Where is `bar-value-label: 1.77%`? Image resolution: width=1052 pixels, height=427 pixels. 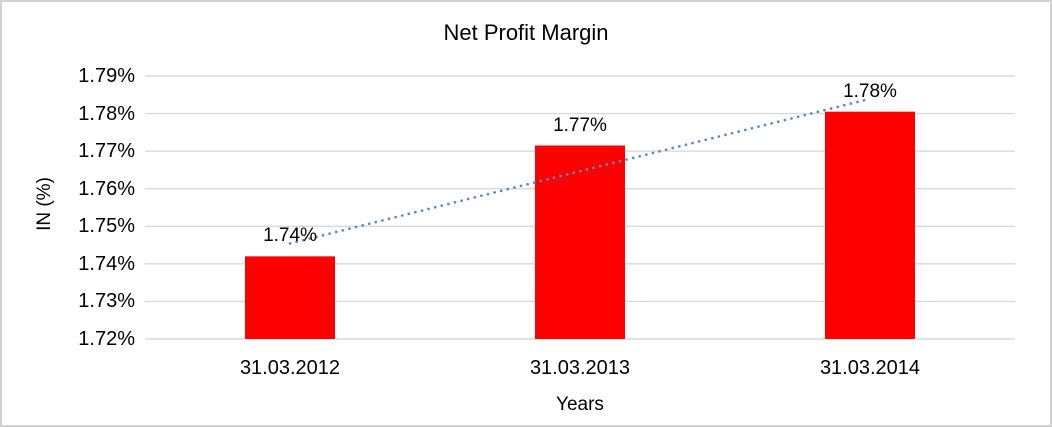
bar-value-label: 1.77% is located at coordinates (580, 125).